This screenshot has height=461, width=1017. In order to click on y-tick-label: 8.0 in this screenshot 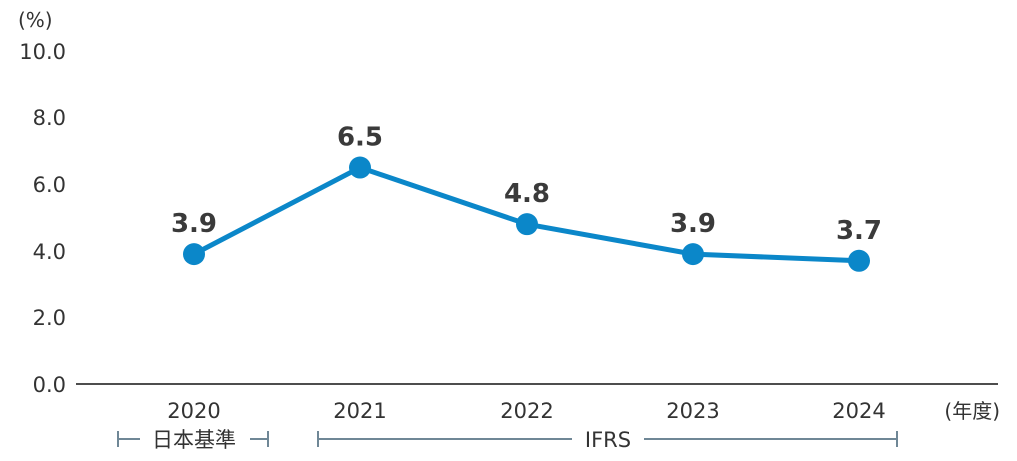, I will do `click(49, 118)`.